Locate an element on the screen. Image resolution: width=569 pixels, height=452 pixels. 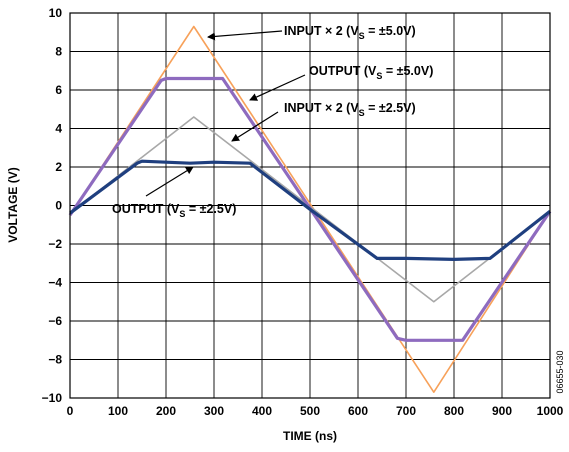
y-tick-label: −8 is located at coordinates (55, 360).